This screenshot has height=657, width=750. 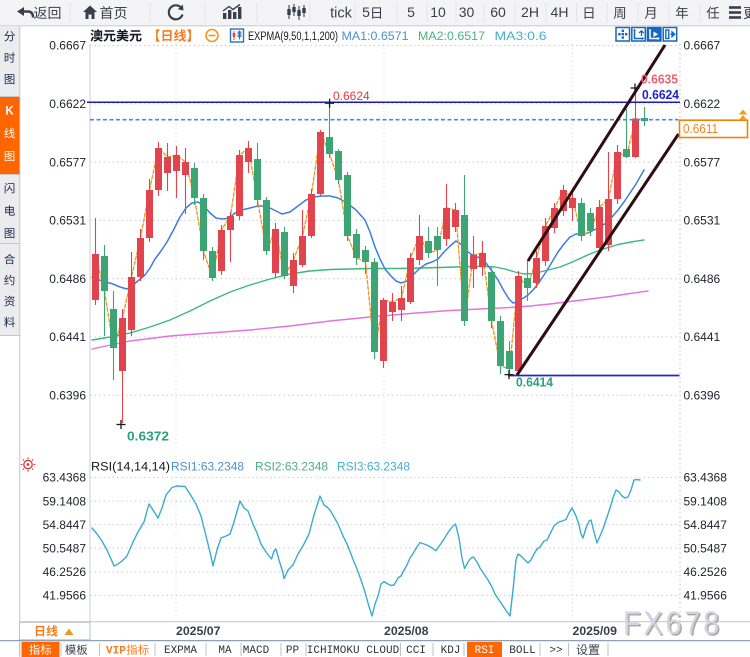 What do you see at coordinates (373, 467) in the screenshot?
I see `svg-text: RSI3:63.2348` at bounding box center [373, 467].